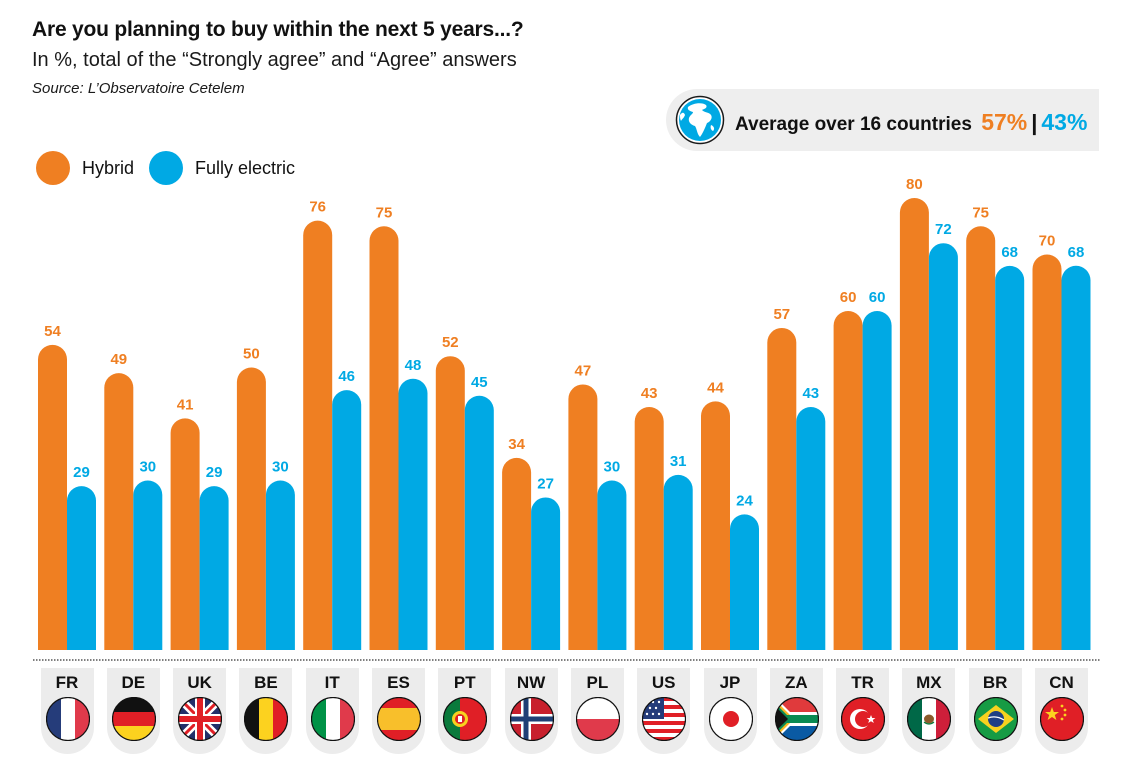 The image size is (1132, 779). Describe the element at coordinates (280, 467) in the screenshot. I see `data-label-electric-be: 30` at that location.